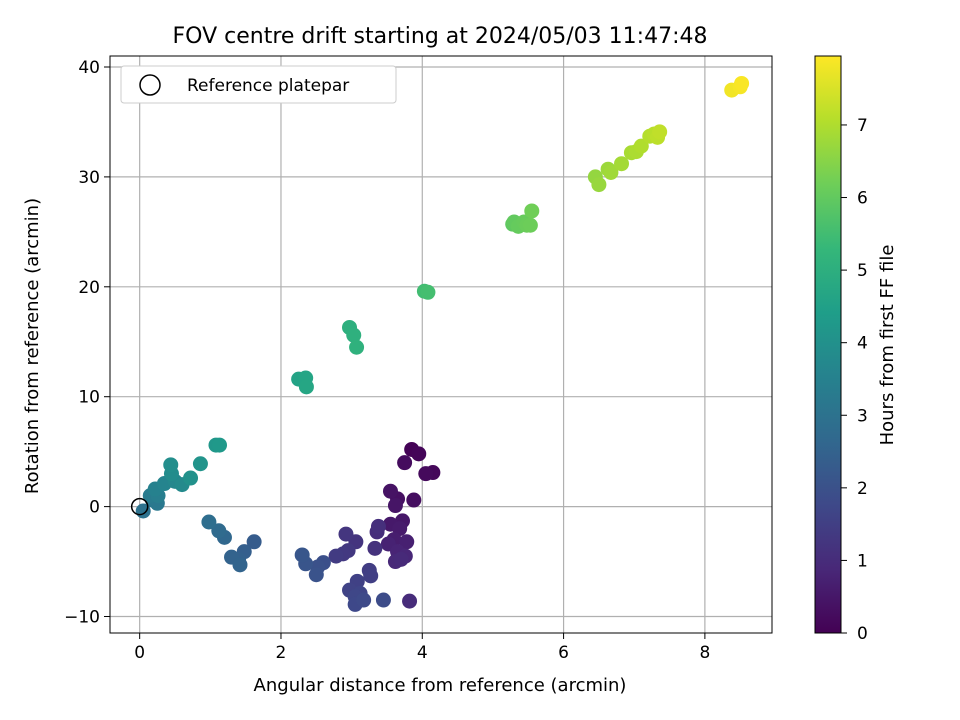 Image resolution: width=960 pixels, height=720 pixels. I want to click on colorbar-gradient, so click(828, 344).